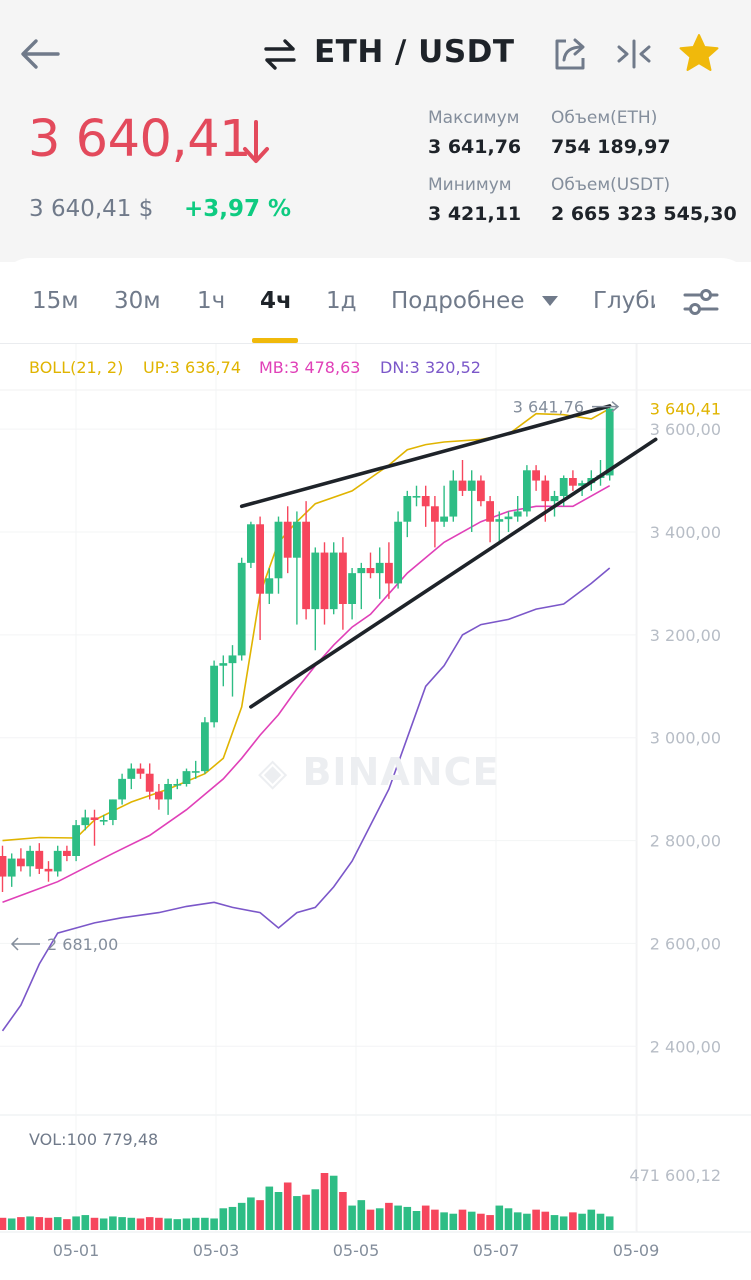 The width and height of the screenshot is (751, 1280). Describe the element at coordinates (91, 209) in the screenshot. I see `price-usd: 3 640,41 $` at that location.